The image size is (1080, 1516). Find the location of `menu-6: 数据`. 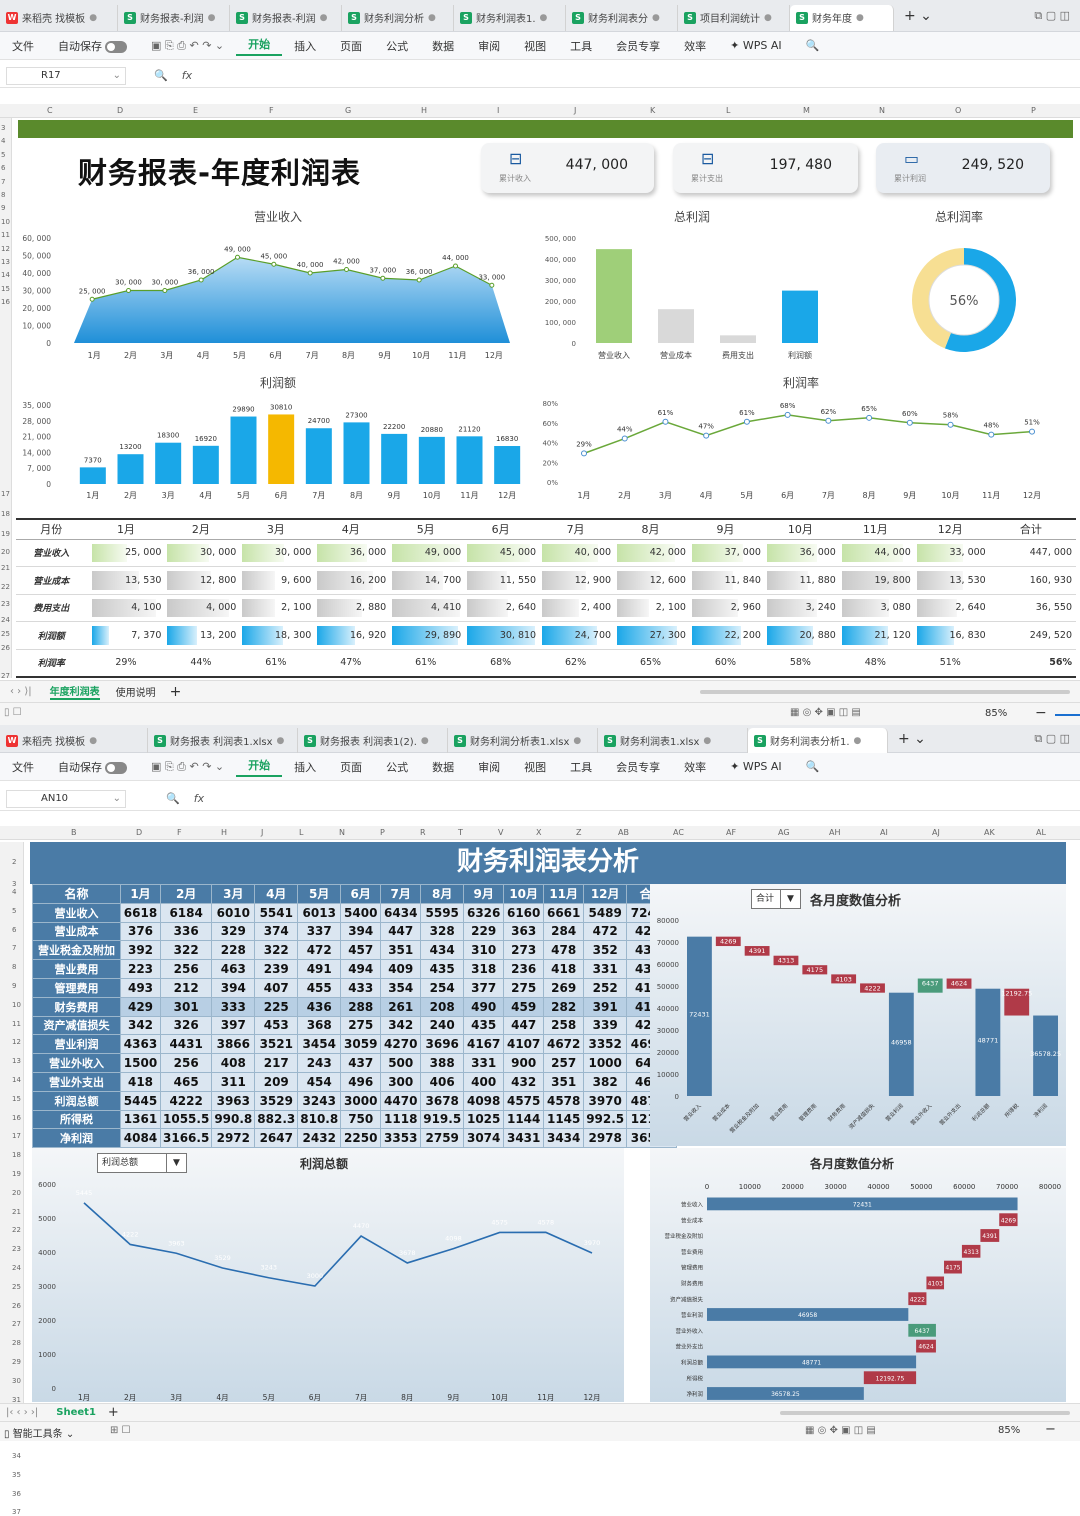

menu-6: 数据 is located at coordinates (443, 767).